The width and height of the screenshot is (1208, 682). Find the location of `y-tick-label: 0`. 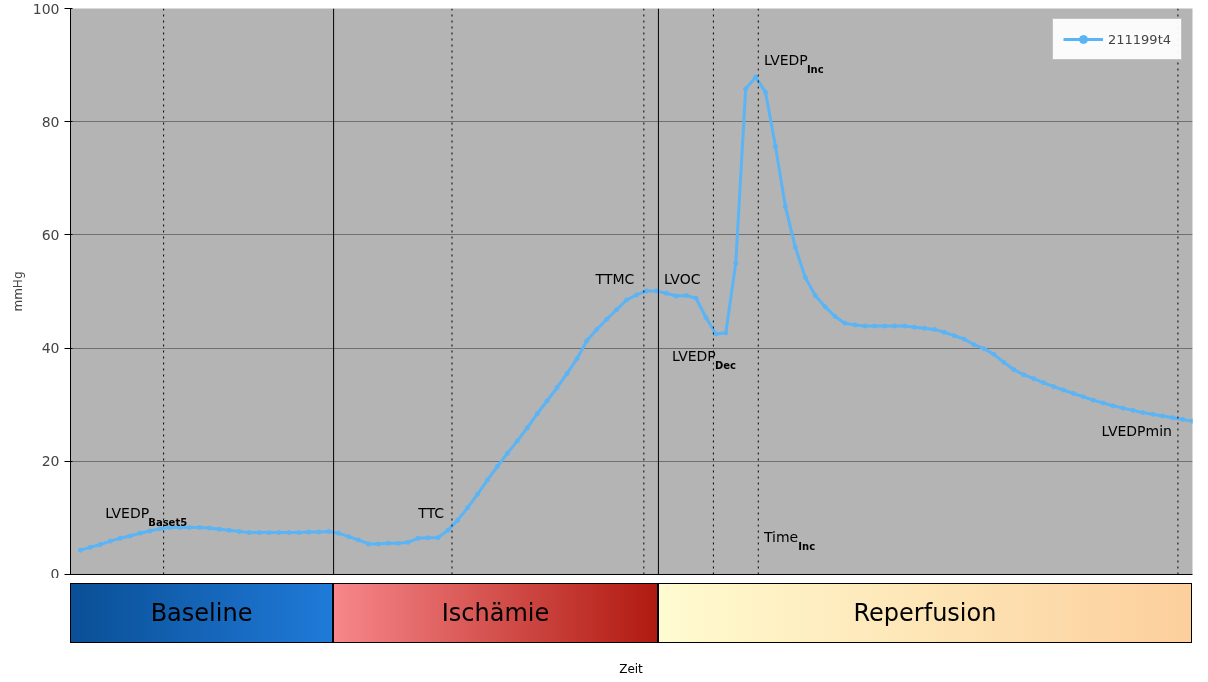

y-tick-label: 0 is located at coordinates (55, 573).